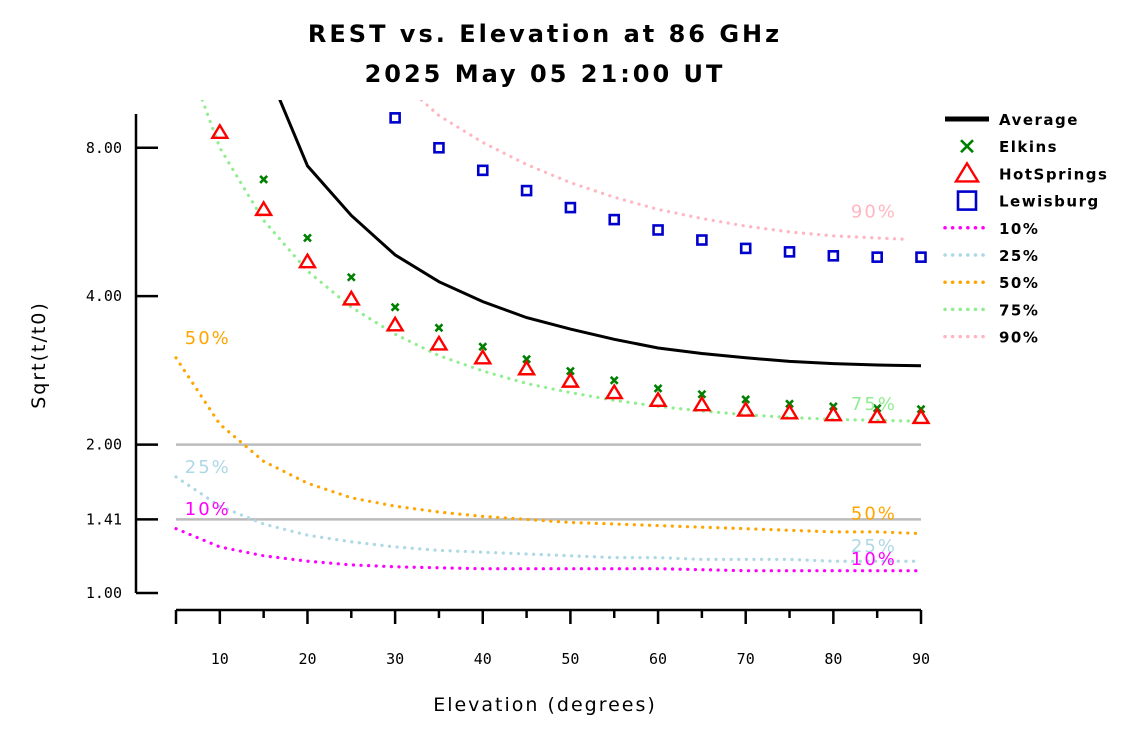  I want to click on x-tick-label-7: 80, so click(833, 659).